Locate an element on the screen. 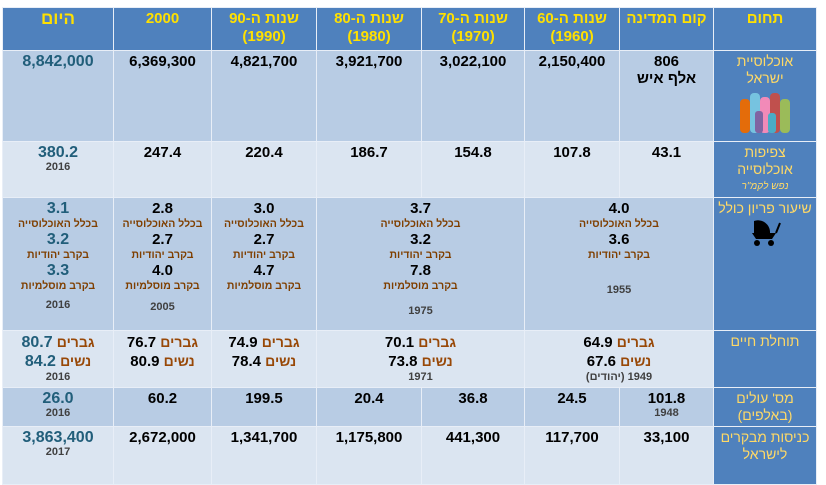 Image resolution: width=826 pixels, height=485 pixels. cell: 380.2 2016 is located at coordinates (58, 169).